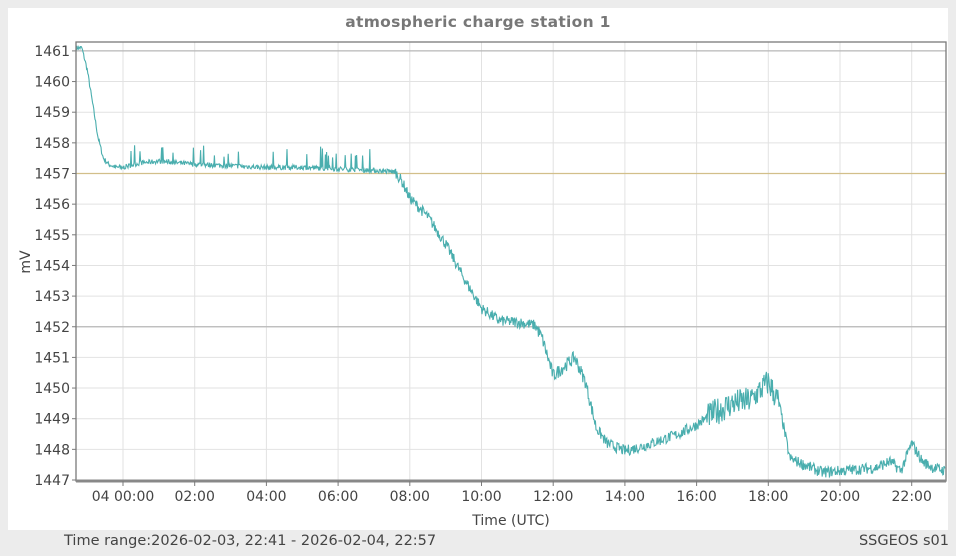 This screenshot has width=956, height=556. Describe the element at coordinates (26, 262) in the screenshot. I see `y-axis-label: mV` at that location.